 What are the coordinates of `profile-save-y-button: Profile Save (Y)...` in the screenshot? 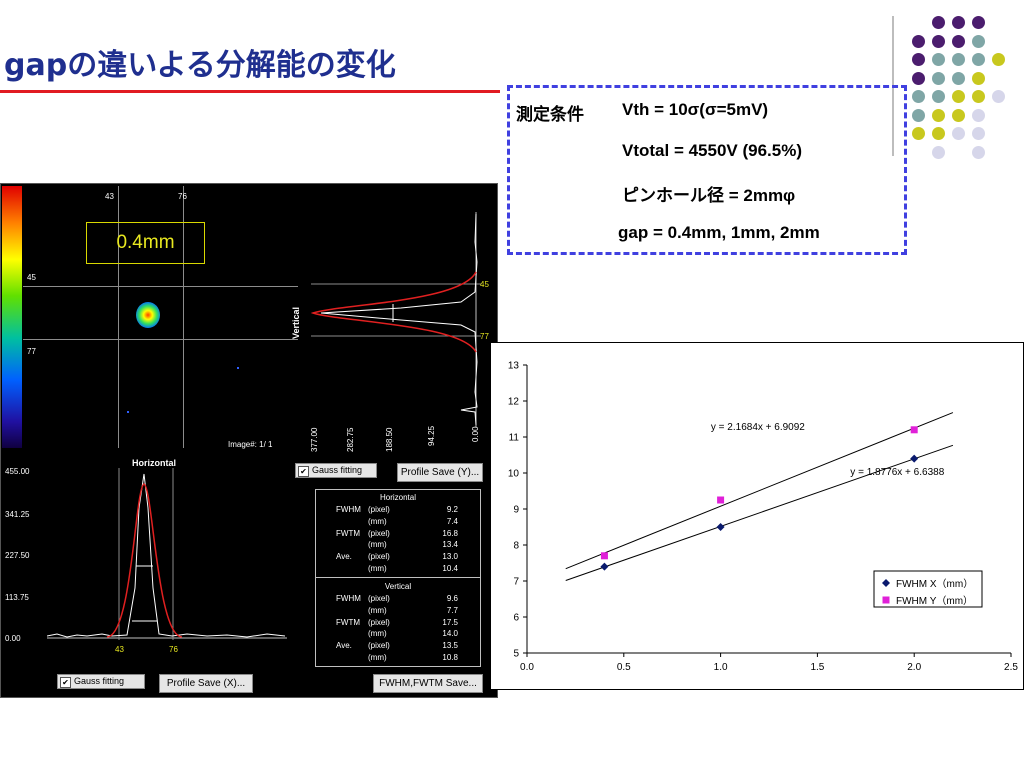 It's located at (440, 472).